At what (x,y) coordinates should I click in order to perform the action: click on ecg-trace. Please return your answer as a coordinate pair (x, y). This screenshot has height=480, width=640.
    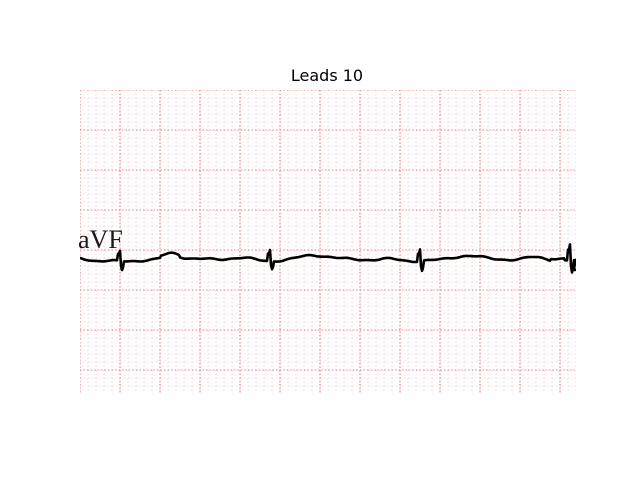
    Looking at the image, I should click on (328, 258).